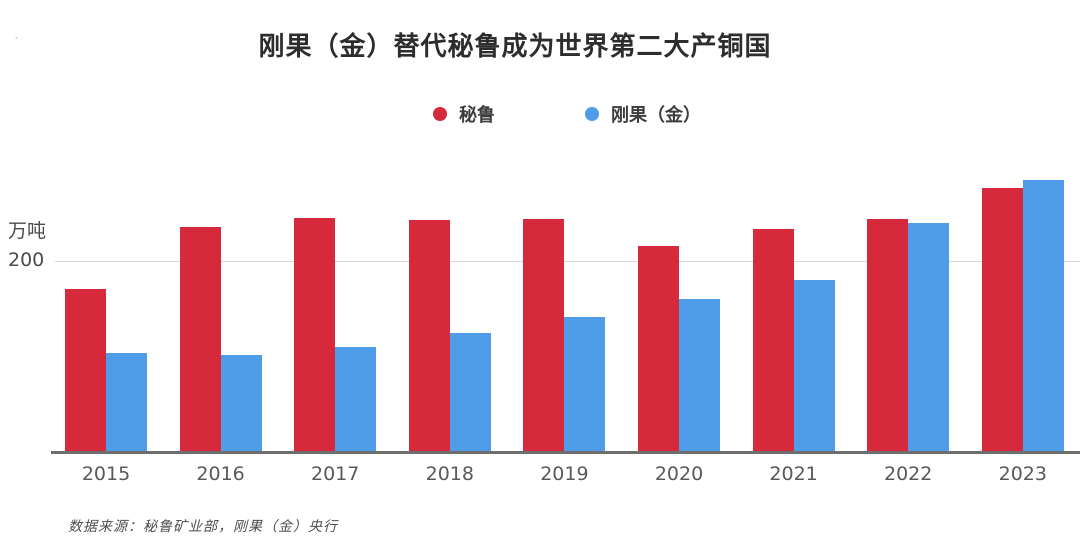  I want to click on bar-peru-2019, so click(544, 334).